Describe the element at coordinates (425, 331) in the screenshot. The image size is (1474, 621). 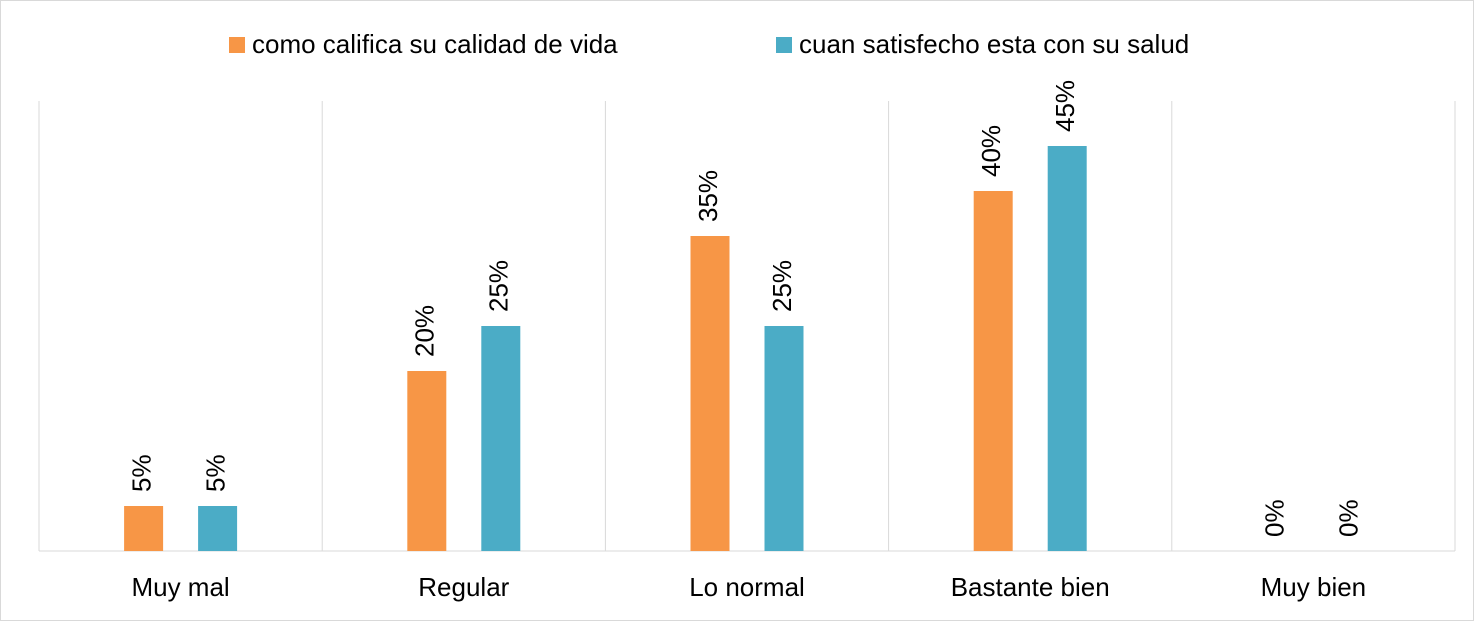
I see `data-label: 20%` at that location.